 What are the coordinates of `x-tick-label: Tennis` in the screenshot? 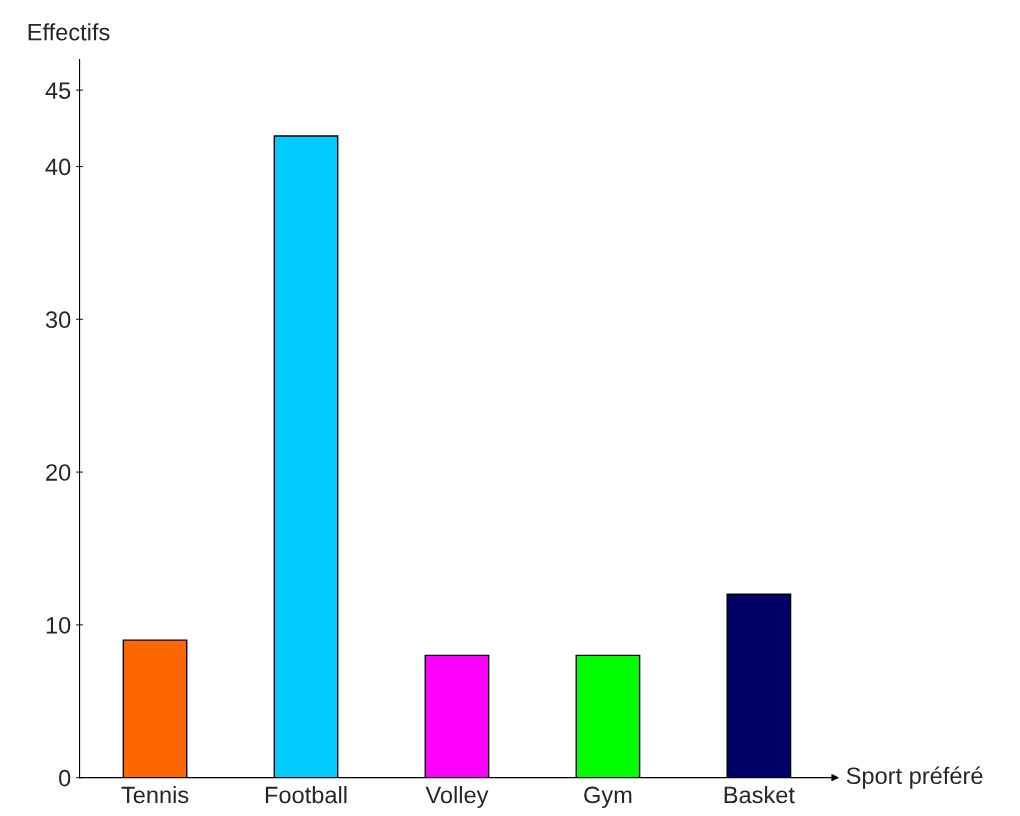 It's located at (155, 794).